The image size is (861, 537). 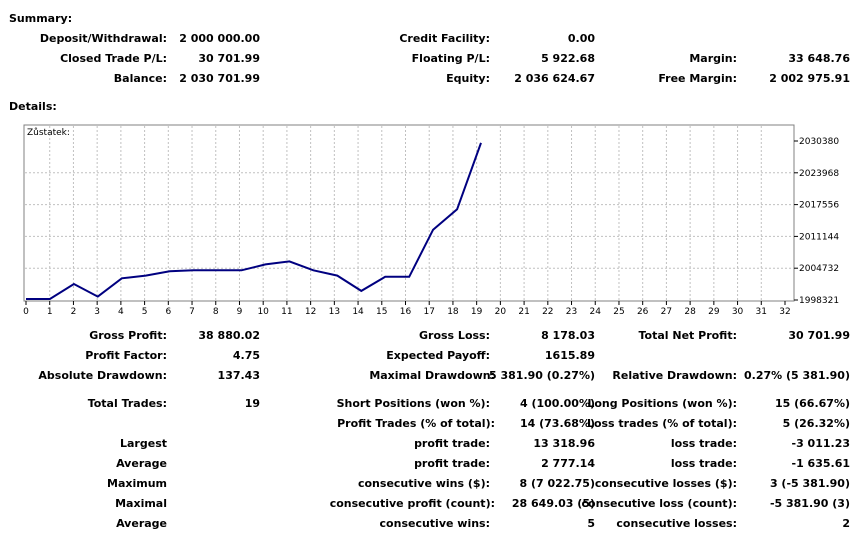 What do you see at coordinates (564, 443) in the screenshot?
I see `largest-profit-trade-value: 13 318.96` at bounding box center [564, 443].